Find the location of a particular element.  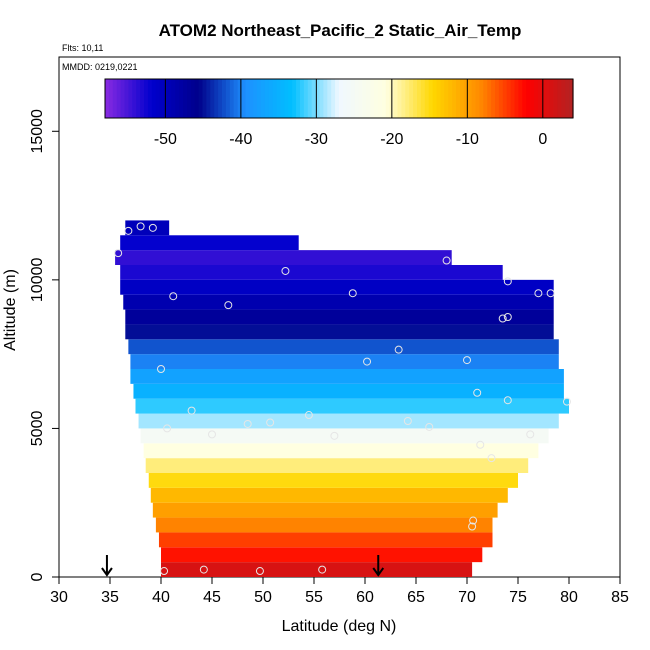

x-tick-label: 65 is located at coordinates (416, 597).